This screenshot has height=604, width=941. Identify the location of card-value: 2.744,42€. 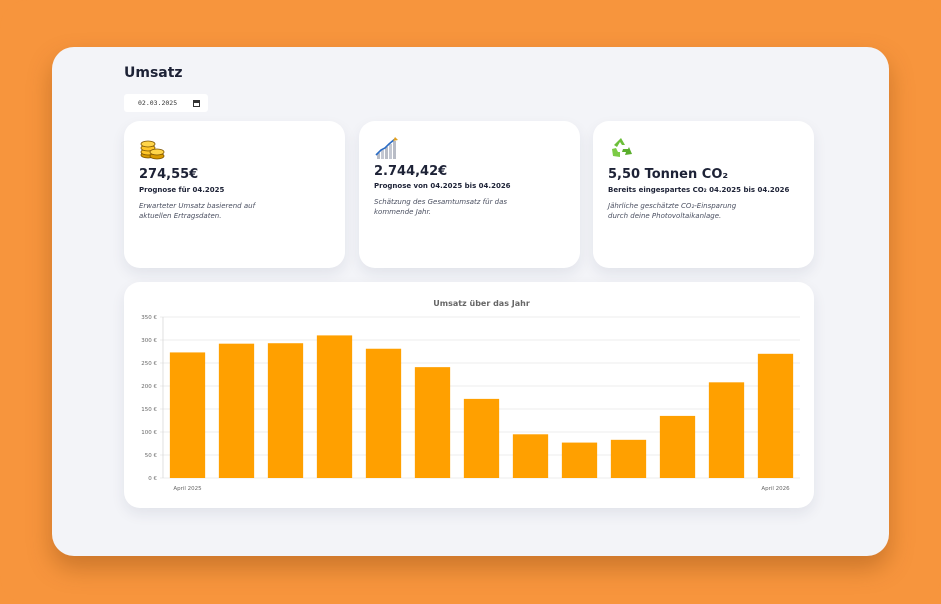
(411, 171).